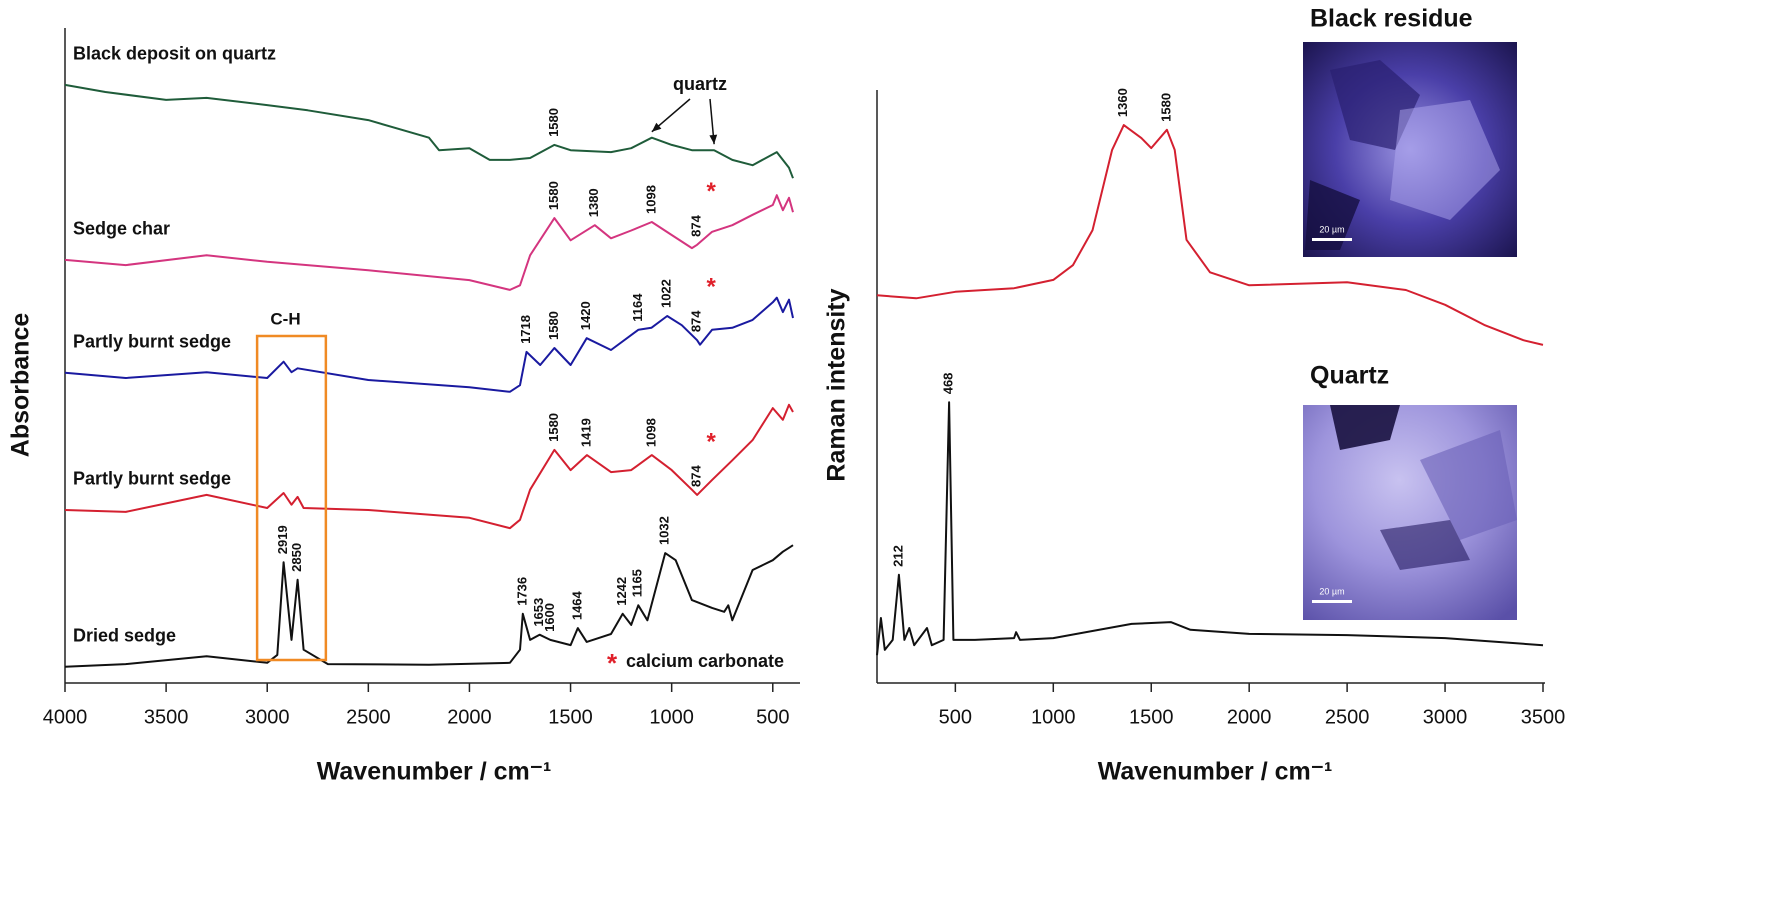  What do you see at coordinates (637, 307) in the screenshot?
I see `peak-label: 1164` at bounding box center [637, 307].